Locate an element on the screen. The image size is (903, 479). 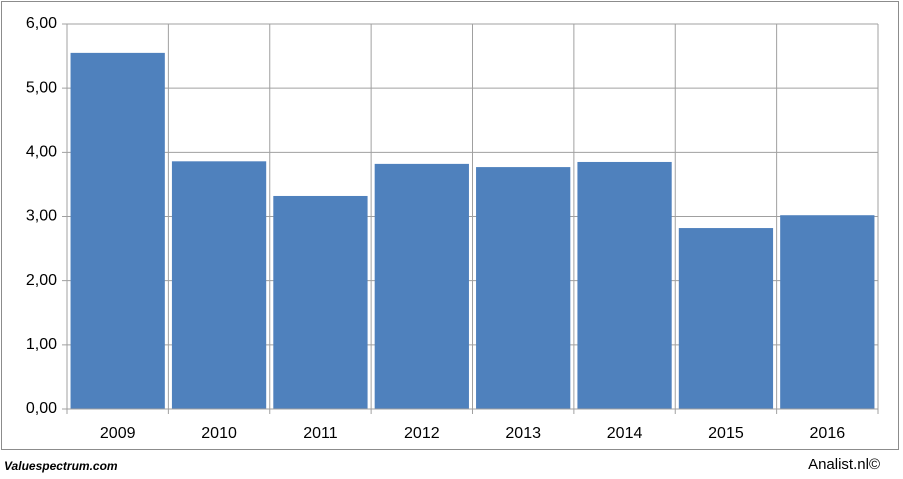
x-tick-label: 2016 is located at coordinates (828, 433).